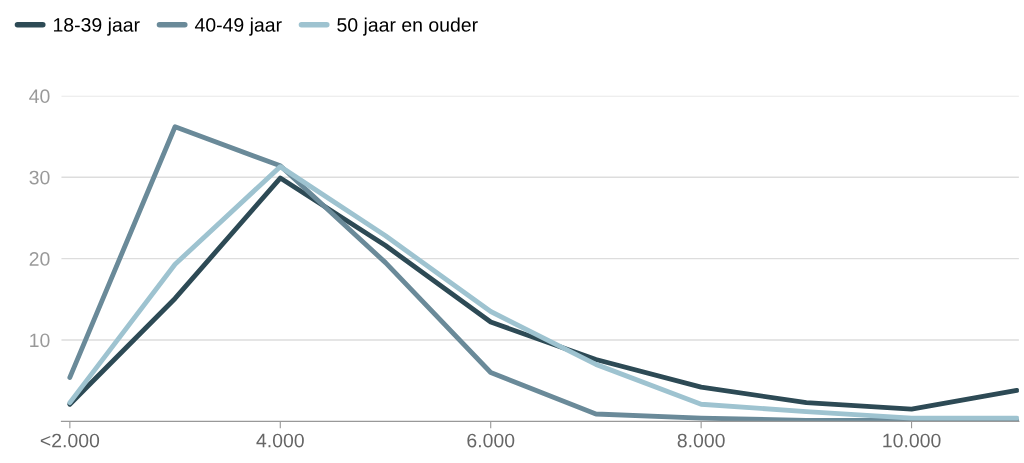 The width and height of the screenshot is (1024, 463). I want to click on legend-label: 18-39 jaar, so click(96, 26).